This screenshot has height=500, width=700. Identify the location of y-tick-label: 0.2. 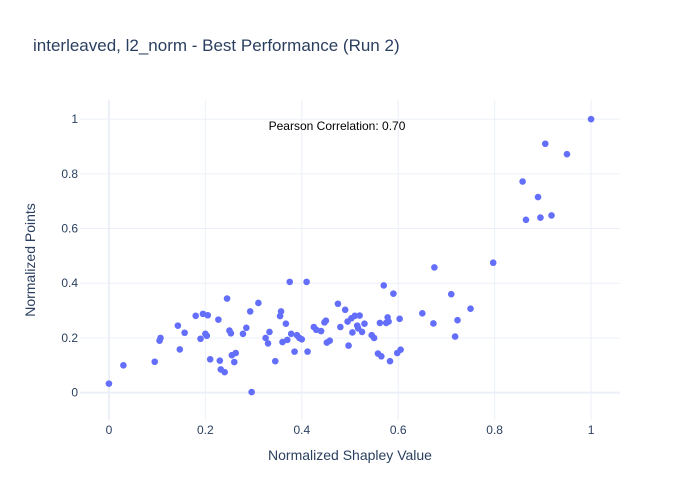
(69, 338).